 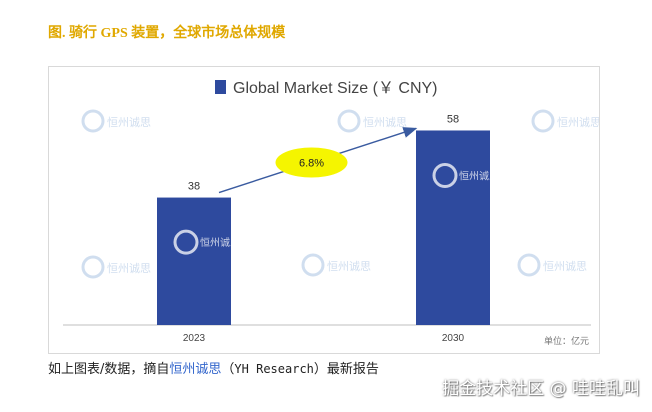 What do you see at coordinates (195, 369) in the screenshot?
I see `source-link: 恒州诚思` at bounding box center [195, 369].